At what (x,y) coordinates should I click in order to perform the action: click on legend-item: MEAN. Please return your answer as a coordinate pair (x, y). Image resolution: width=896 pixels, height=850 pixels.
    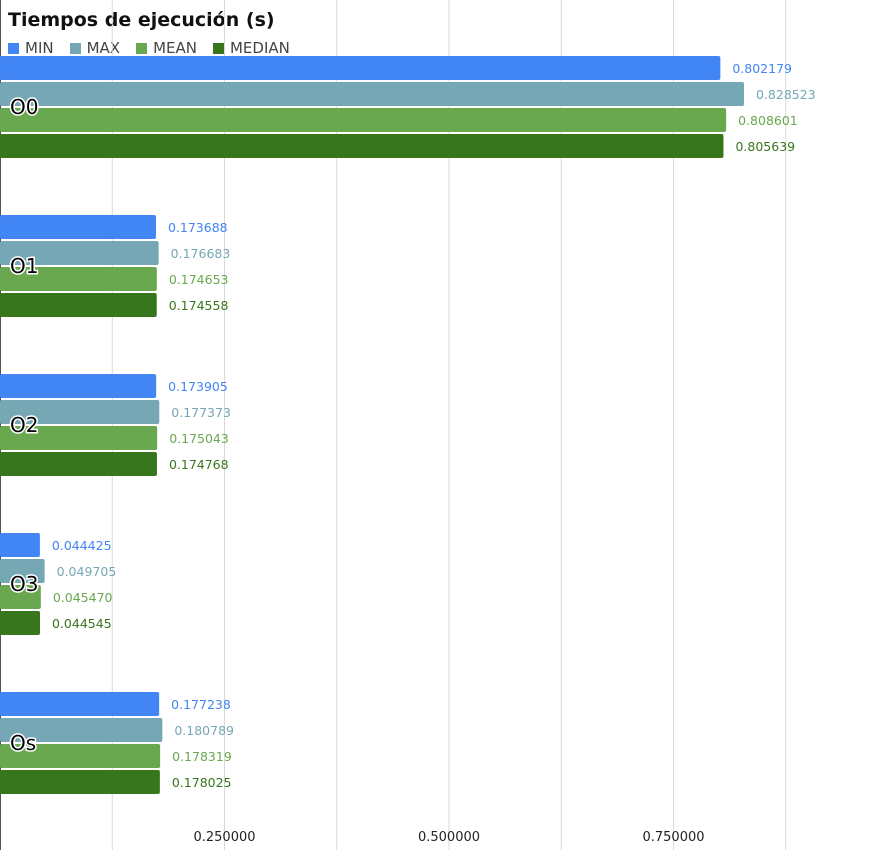
    Looking at the image, I should click on (166, 48).